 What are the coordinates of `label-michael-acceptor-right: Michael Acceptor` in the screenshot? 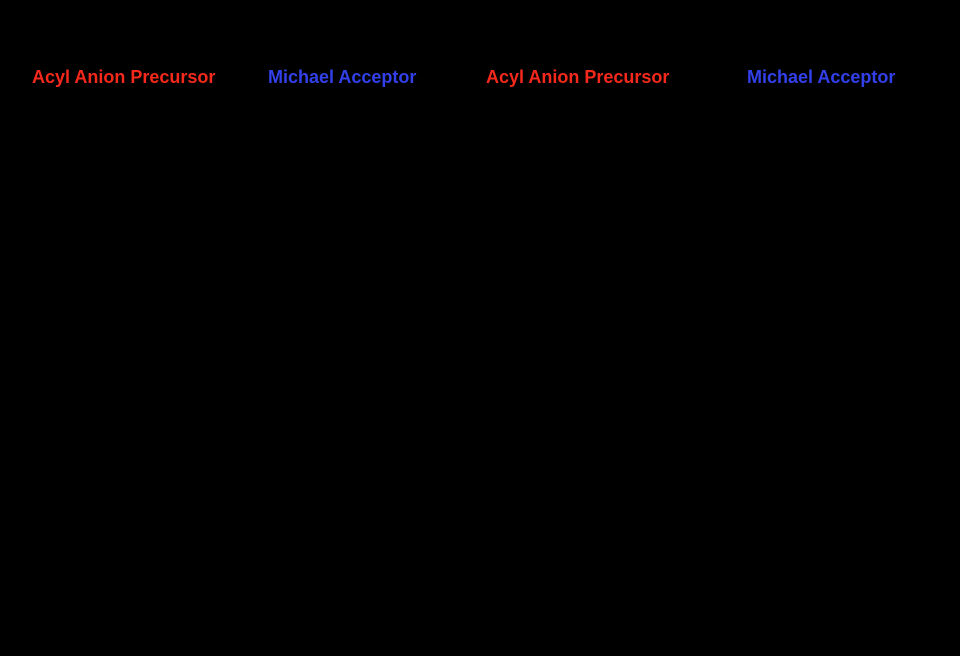 It's located at (821, 77).